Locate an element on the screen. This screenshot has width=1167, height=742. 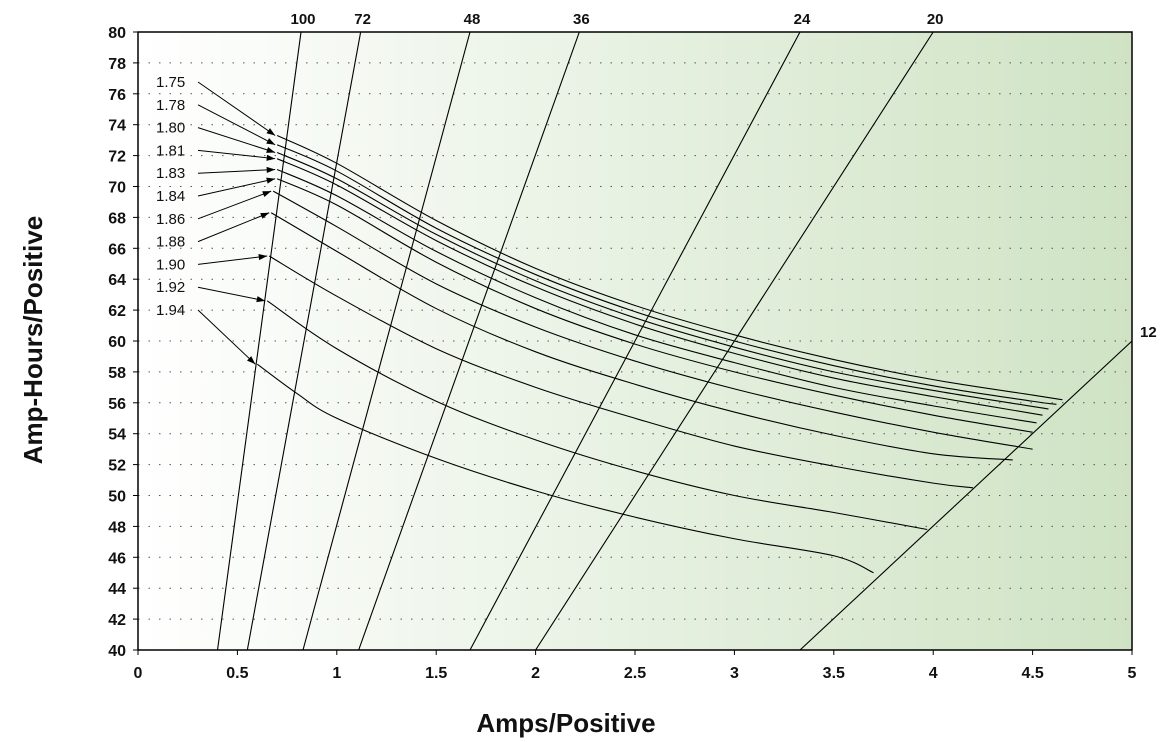
volt-label-1.84: 1.84 is located at coordinates (170, 196).